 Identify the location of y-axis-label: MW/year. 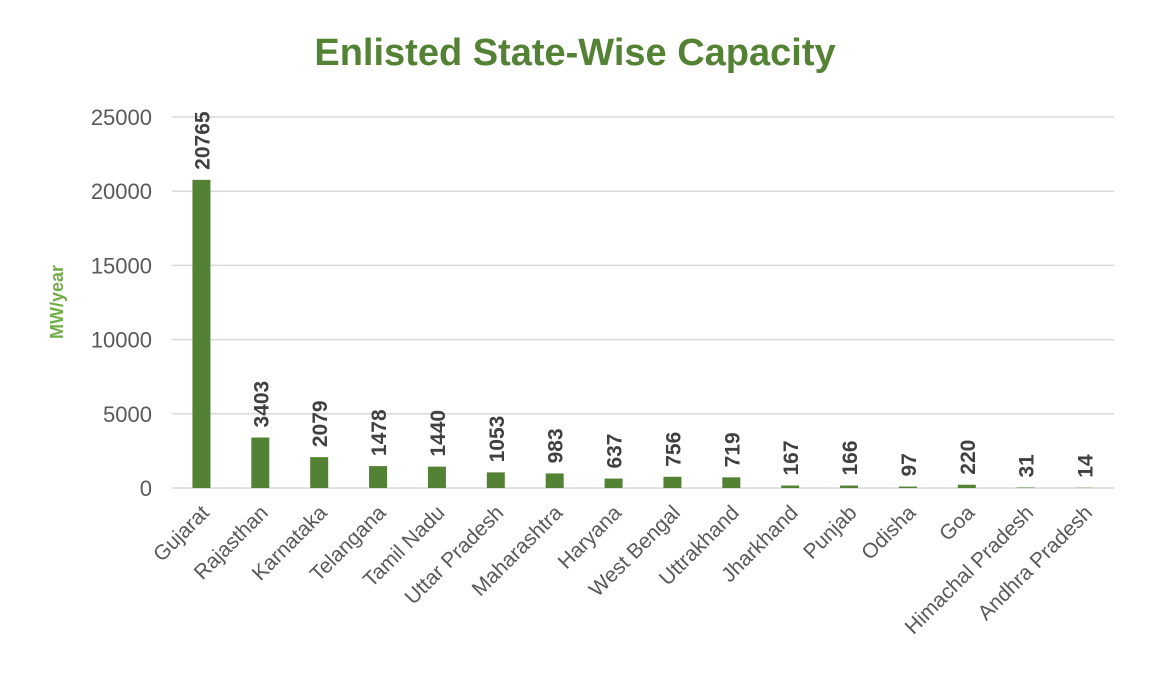
(57, 302).